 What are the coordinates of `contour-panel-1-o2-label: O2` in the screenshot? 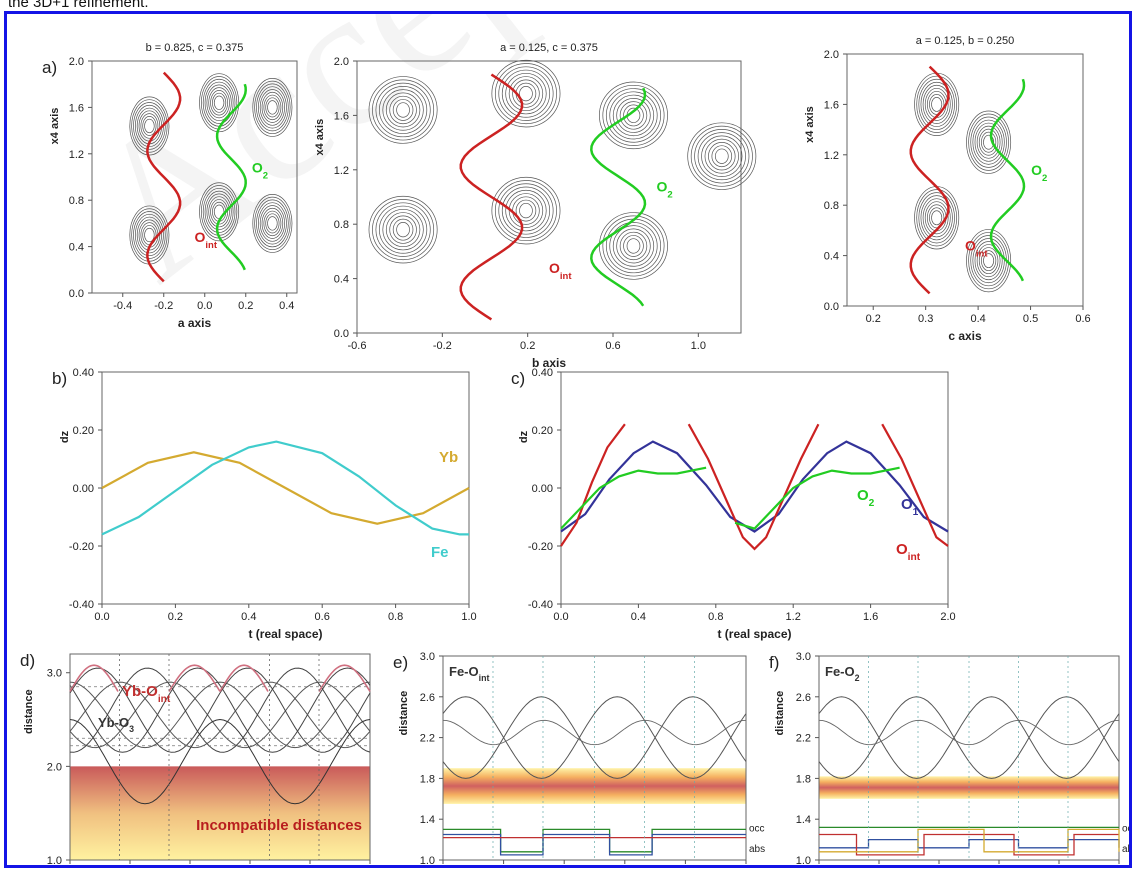 It's located at (260, 170).